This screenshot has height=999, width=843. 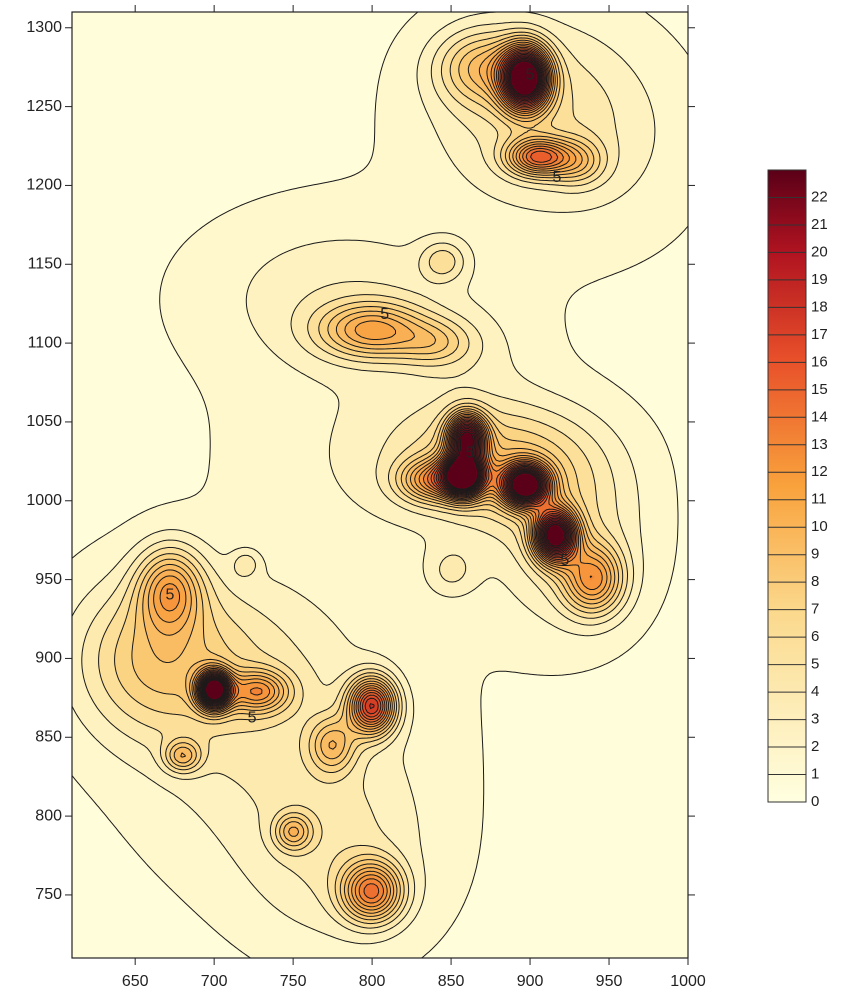 What do you see at coordinates (819, 499) in the screenshot?
I see `colorbar-tick-label: 11` at bounding box center [819, 499].